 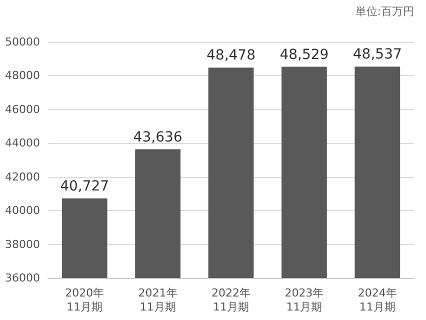 What do you see at coordinates (377, 300) in the screenshot?
I see `x-tick-label: 2024年 11月期` at bounding box center [377, 300].